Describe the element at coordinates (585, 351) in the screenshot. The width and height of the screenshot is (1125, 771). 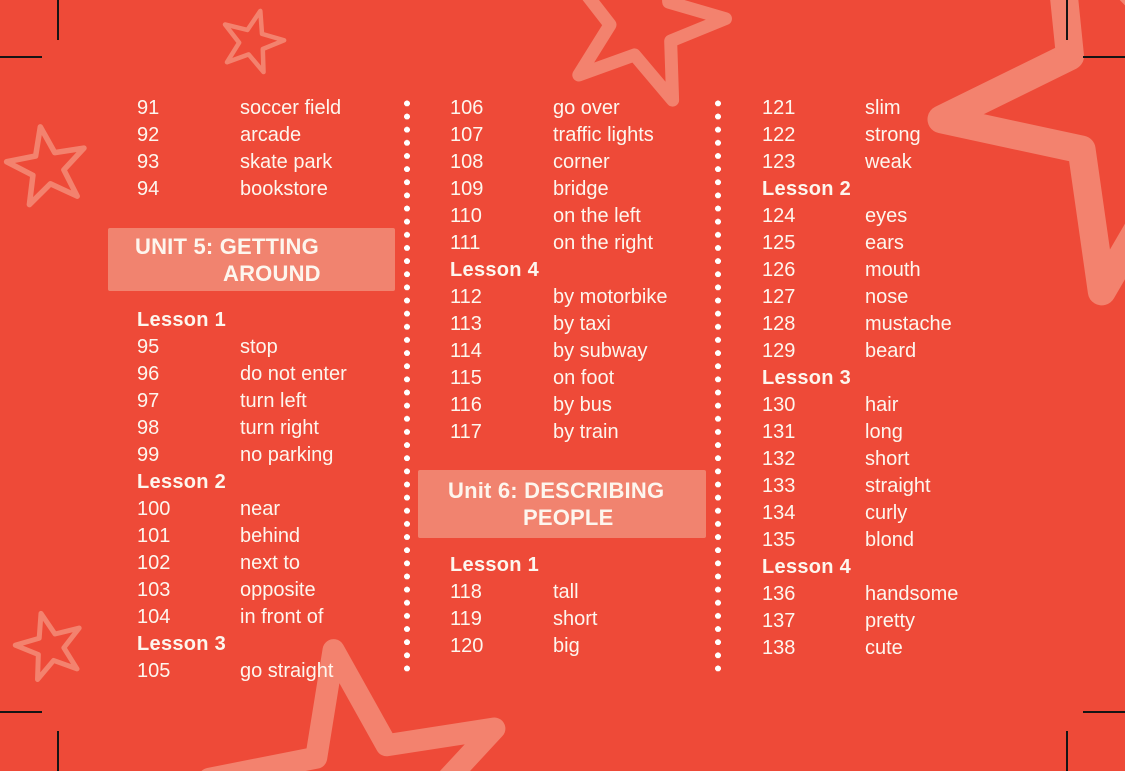
I see `vocab-row: 114 by subway` at that location.